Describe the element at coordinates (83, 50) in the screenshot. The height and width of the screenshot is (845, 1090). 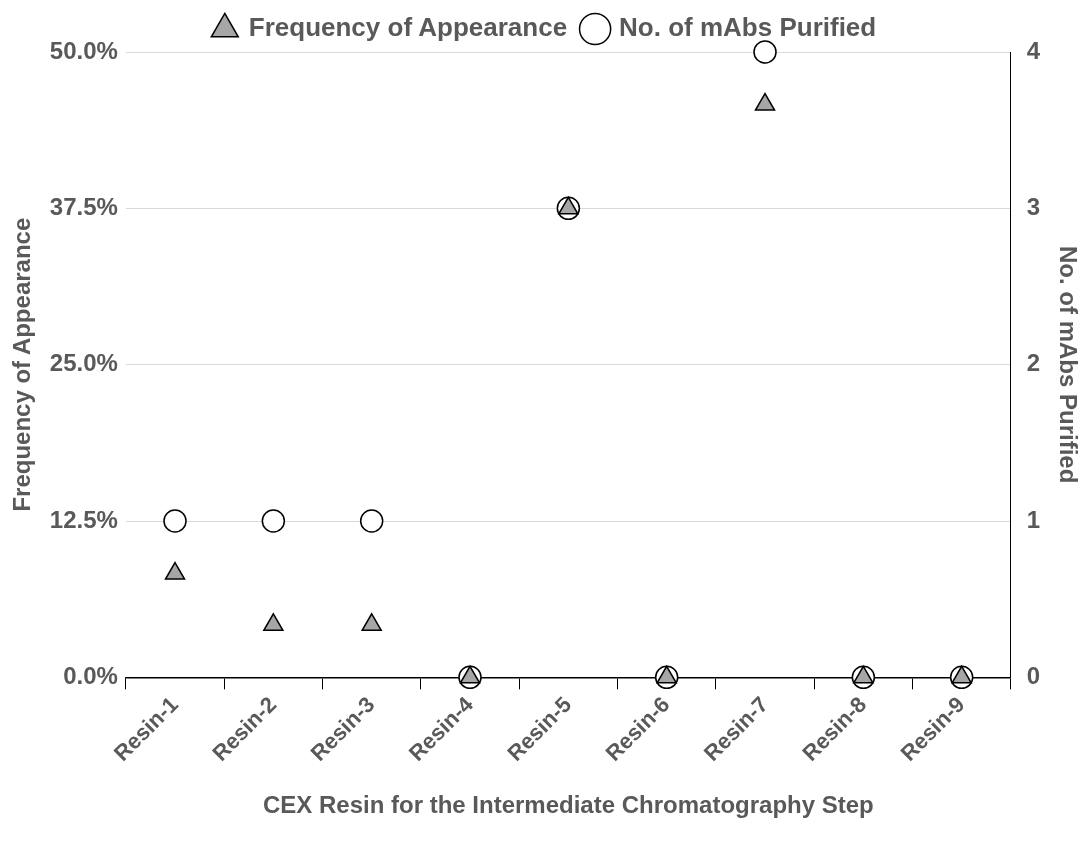
I see `y-tick-label: 50.0%` at that location.